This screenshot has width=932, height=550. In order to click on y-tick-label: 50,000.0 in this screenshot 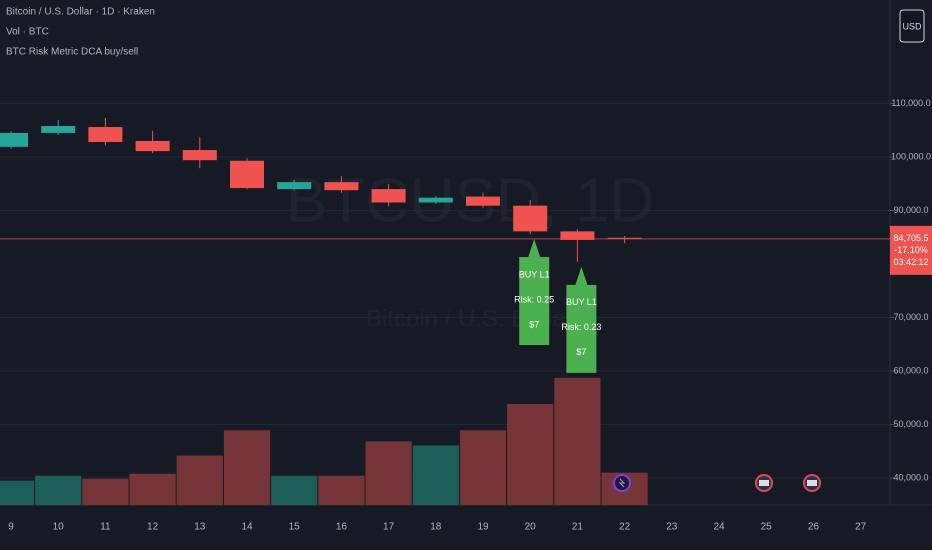, I will do `click(910, 424)`.